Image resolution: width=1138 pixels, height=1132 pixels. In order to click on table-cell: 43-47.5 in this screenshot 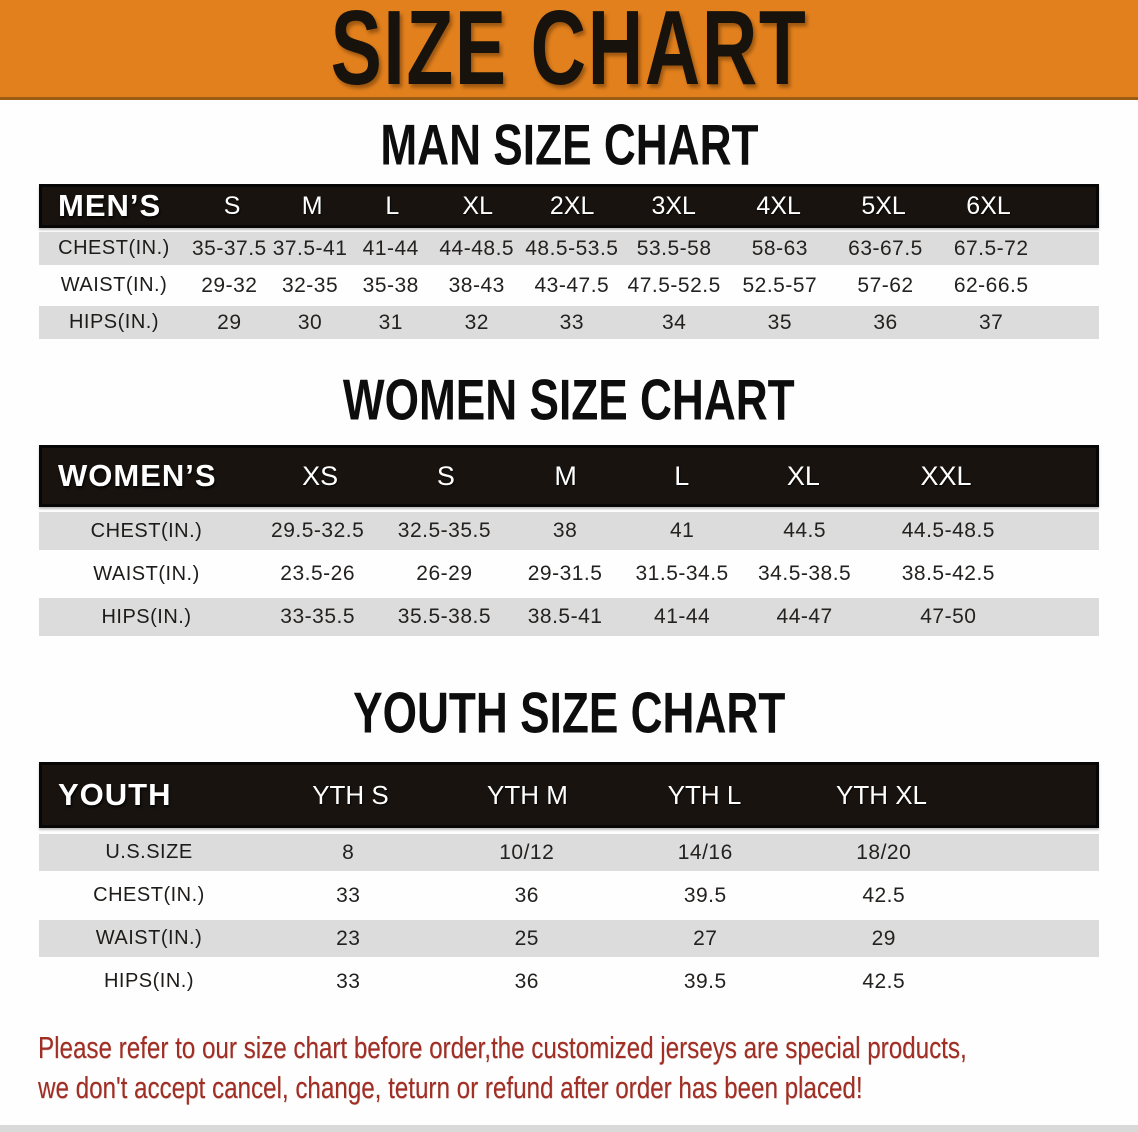, I will do `click(572, 285)`.